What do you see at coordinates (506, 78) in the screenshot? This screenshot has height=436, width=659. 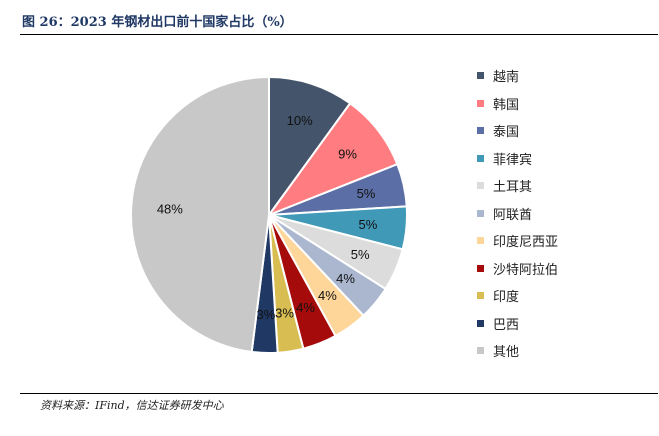 I see `legend-label: 越南` at bounding box center [506, 78].